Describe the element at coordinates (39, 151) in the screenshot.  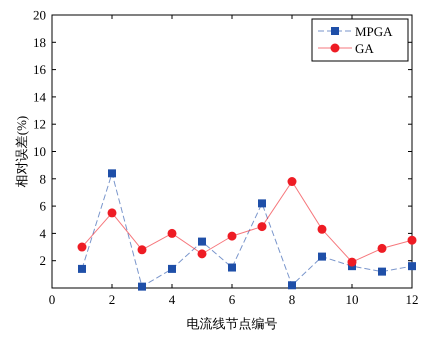
I see `y-tick-label: 10` at that location.